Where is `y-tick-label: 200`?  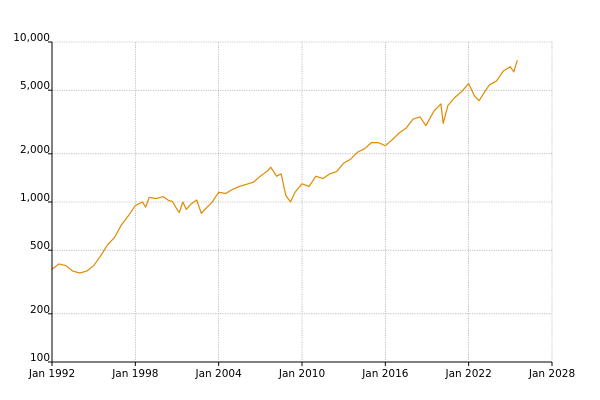
y-tick-label: 200 is located at coordinates (40, 310).